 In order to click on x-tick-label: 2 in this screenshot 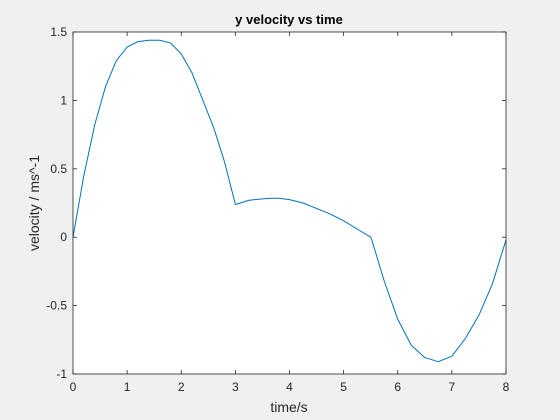, I will do `click(181, 387)`.